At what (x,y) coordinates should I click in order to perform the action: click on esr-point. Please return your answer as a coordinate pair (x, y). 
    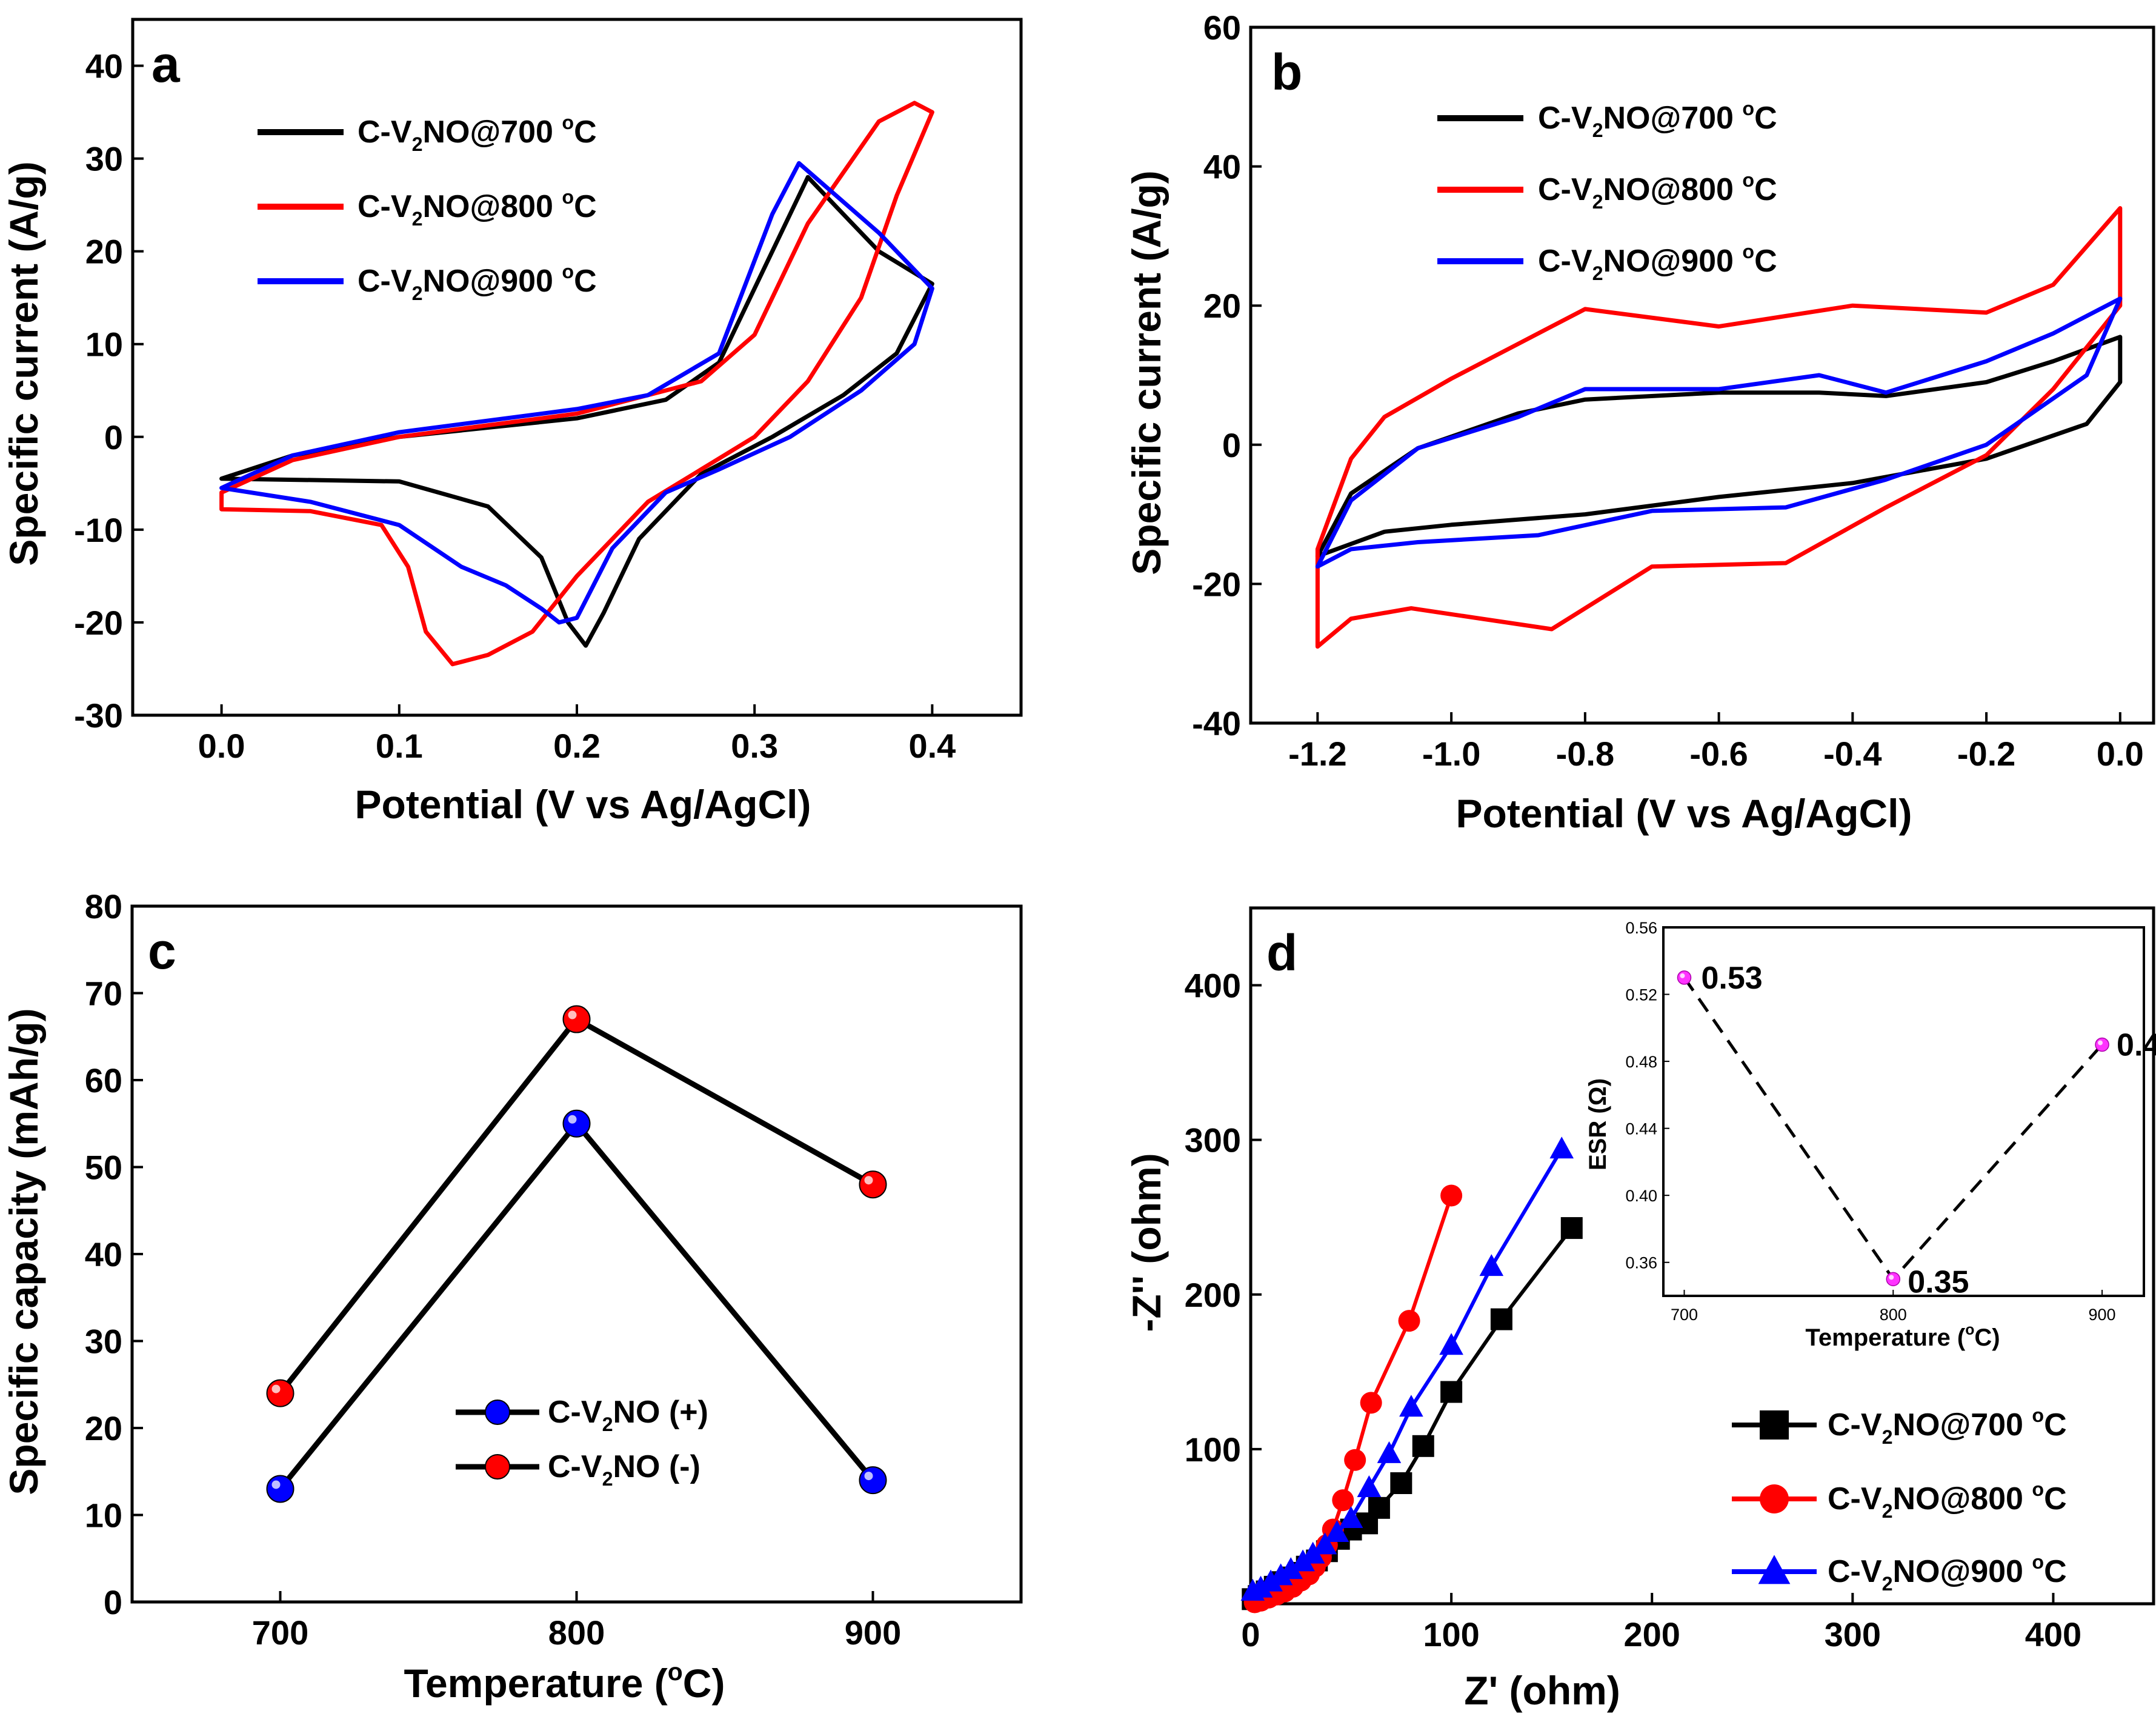
    Looking at the image, I should click on (1684, 977).